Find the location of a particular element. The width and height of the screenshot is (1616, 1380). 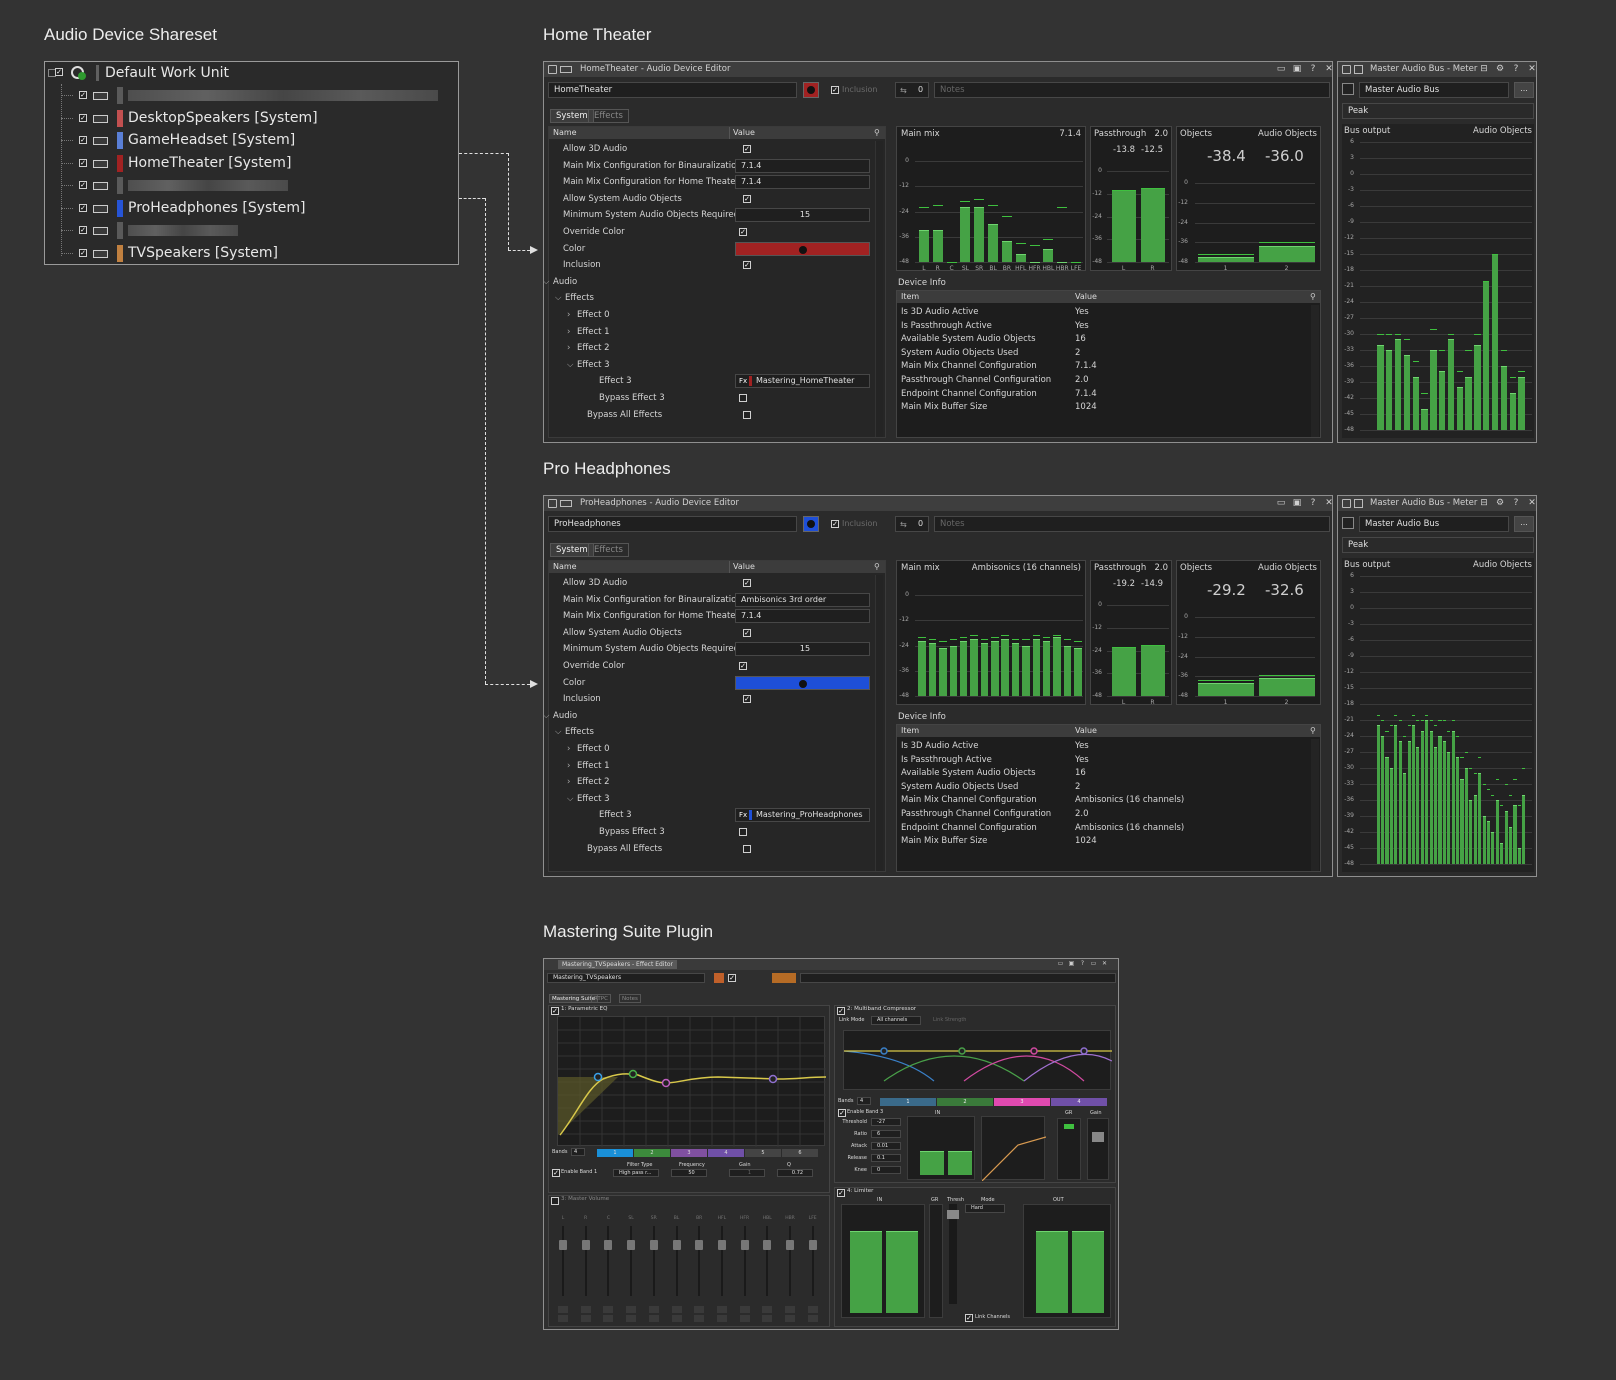

tab-effects: Effects is located at coordinates (608, 116).